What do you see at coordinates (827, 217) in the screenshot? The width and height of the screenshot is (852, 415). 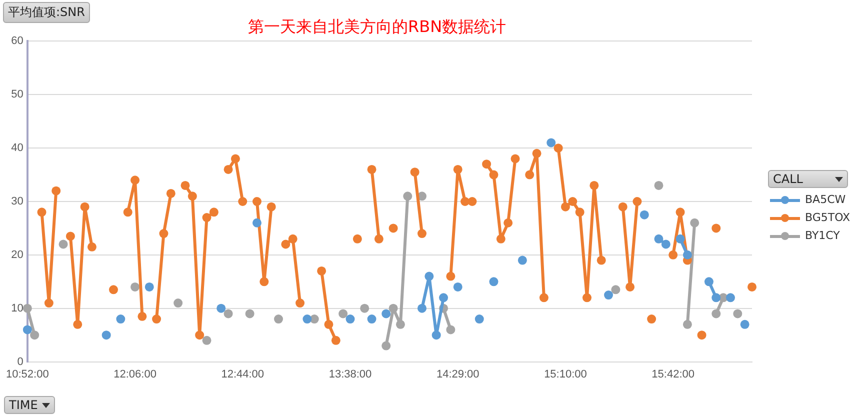 I see `legend-label: BG5TOX` at bounding box center [827, 217].